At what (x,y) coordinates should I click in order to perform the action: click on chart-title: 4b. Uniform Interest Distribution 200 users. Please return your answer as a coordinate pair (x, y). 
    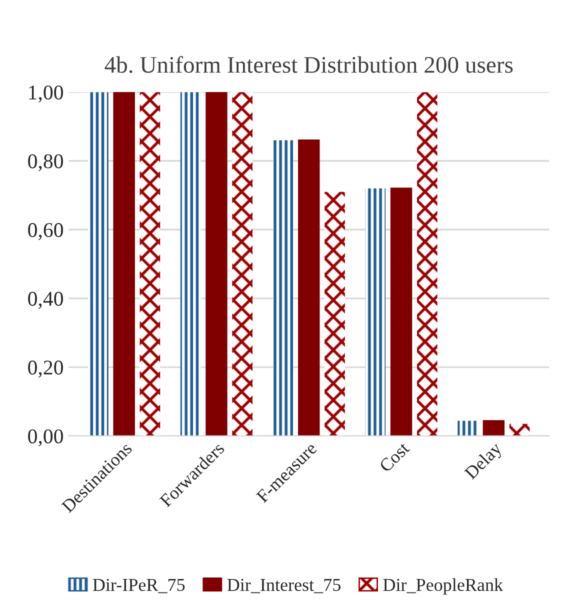
    Looking at the image, I should click on (308, 64).